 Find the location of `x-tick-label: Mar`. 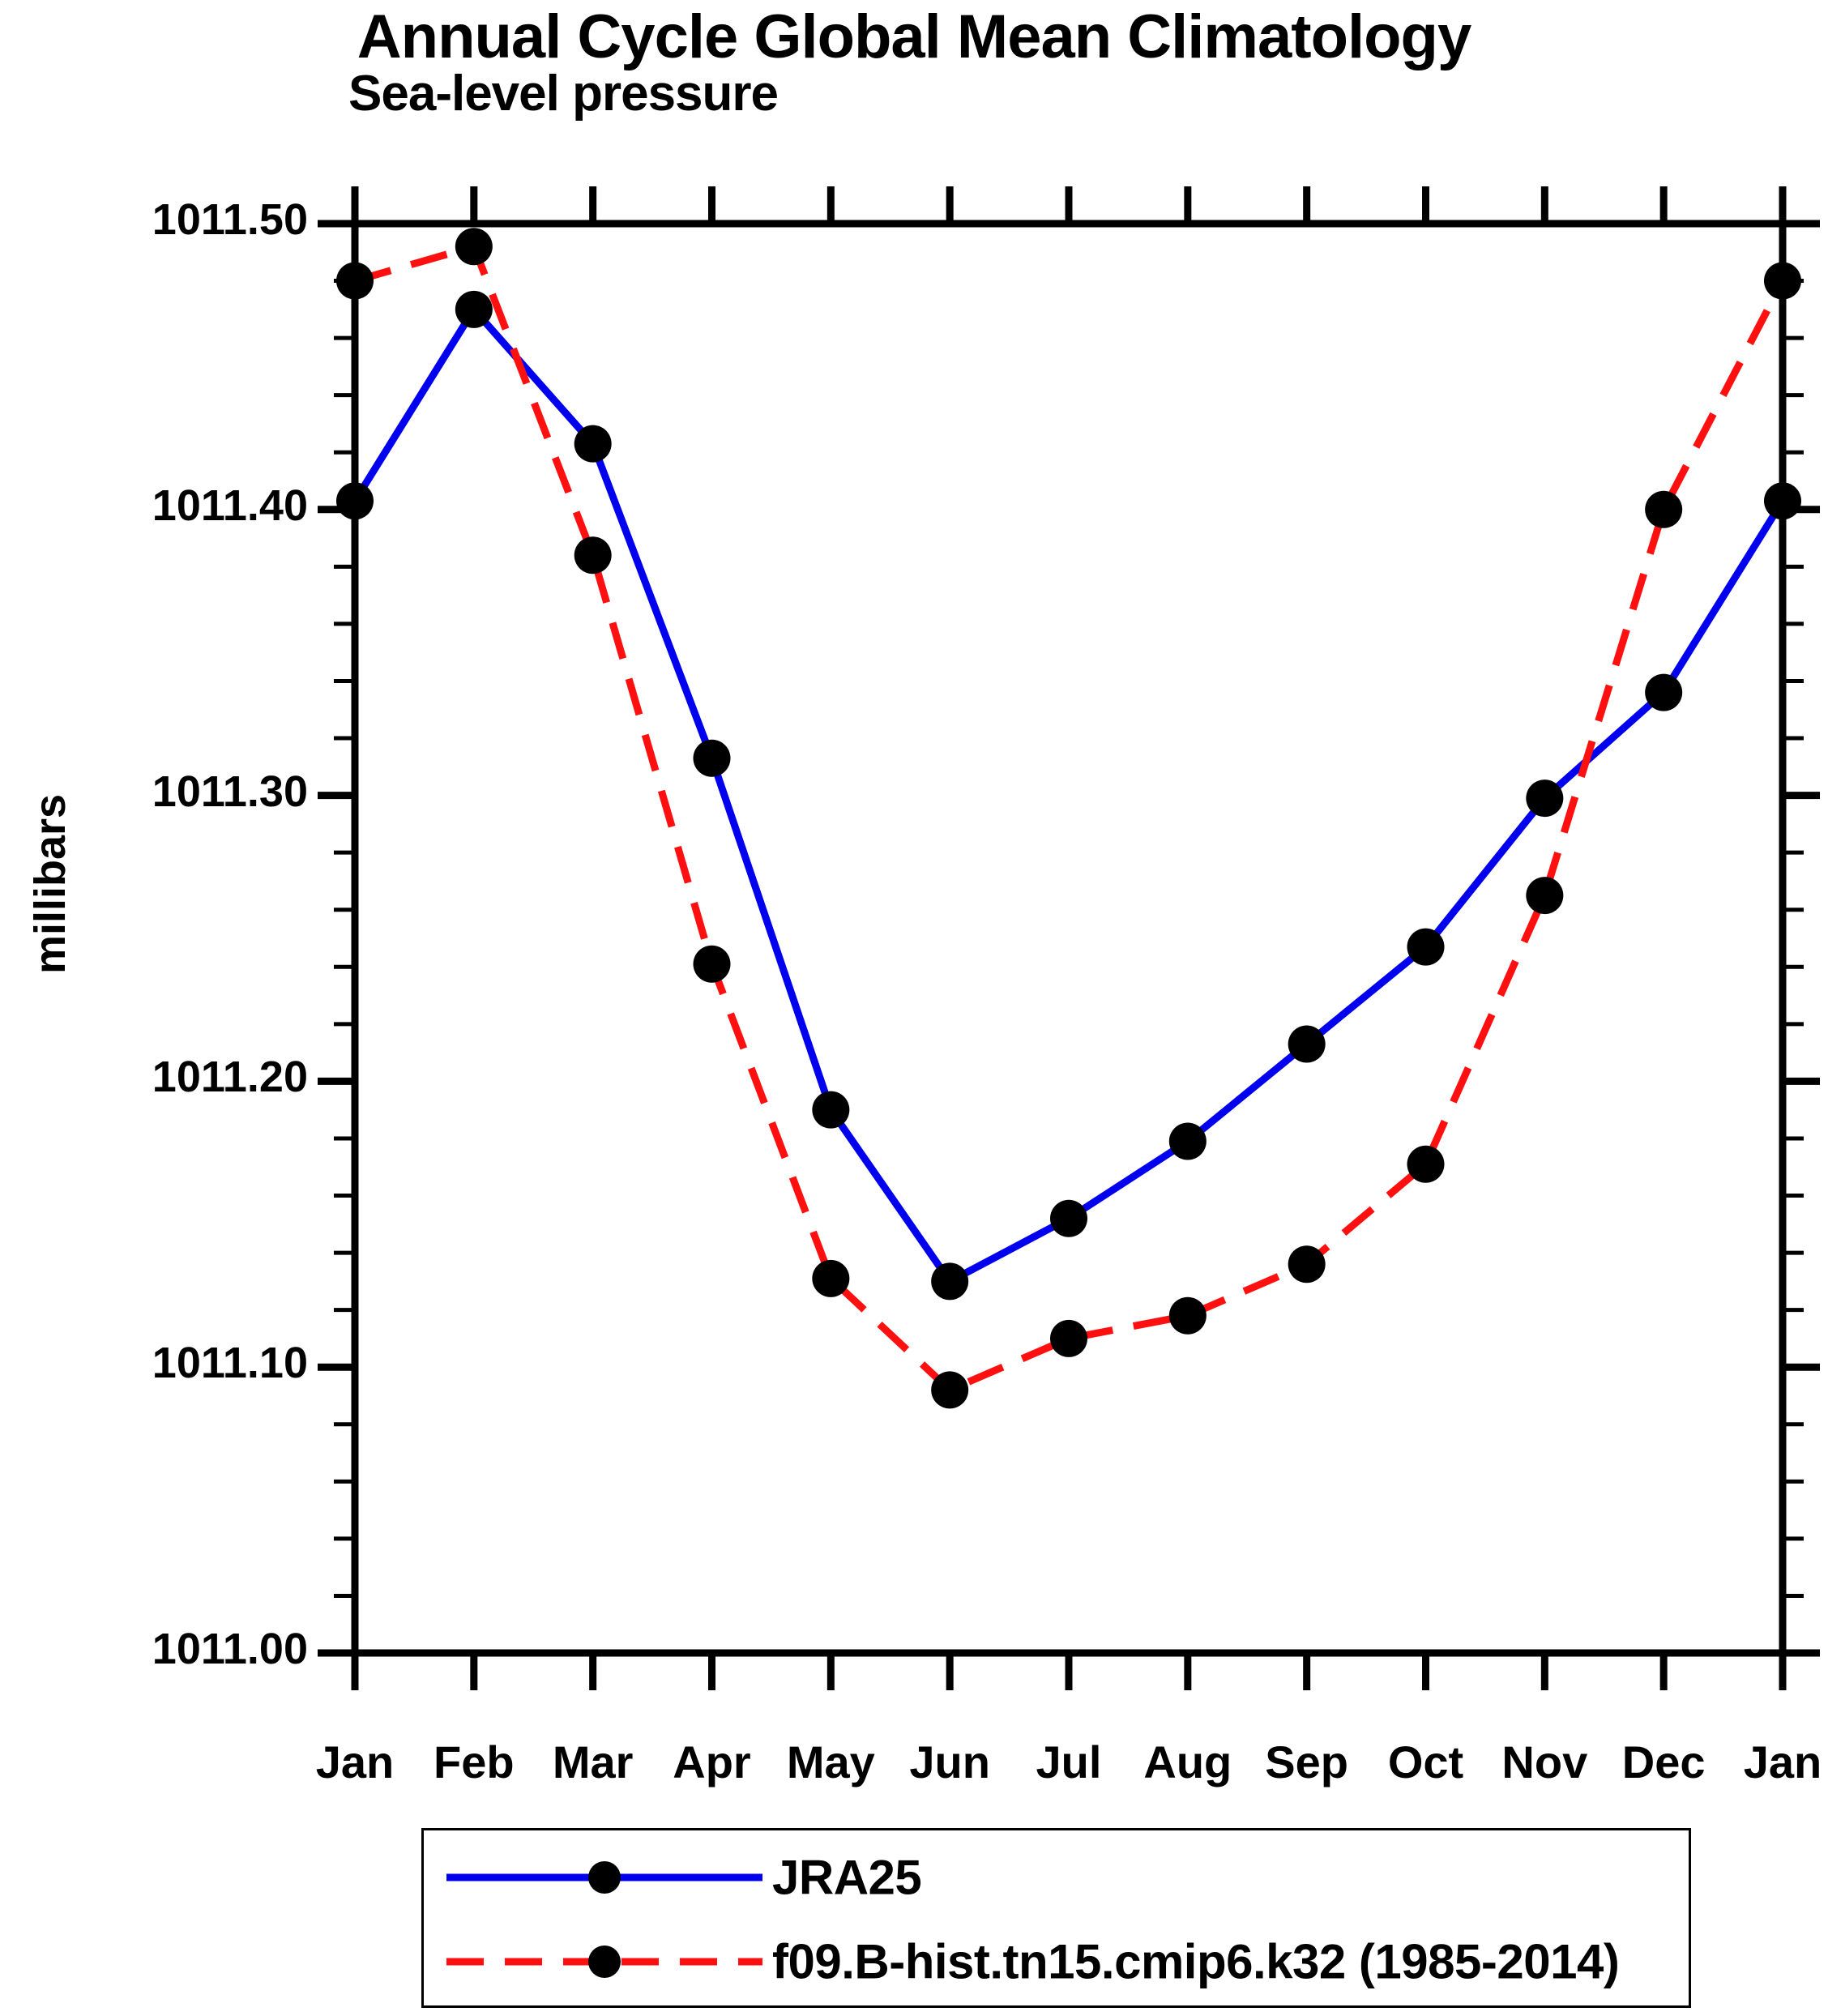

x-tick-label: Mar is located at coordinates (593, 1761).